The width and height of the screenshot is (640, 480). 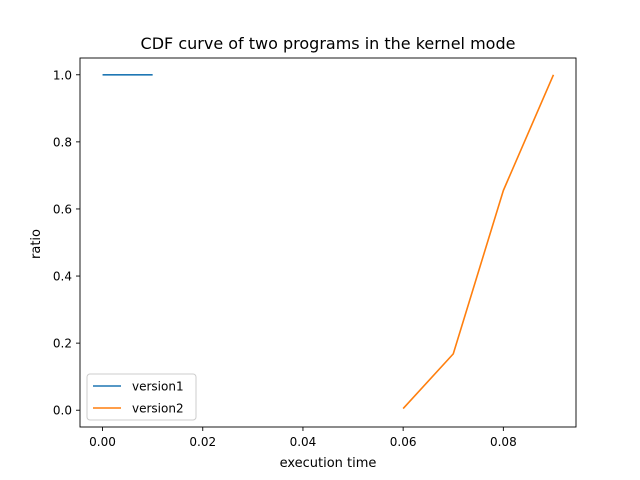 What do you see at coordinates (62, 209) in the screenshot?
I see `y-tick-label: 0.6` at bounding box center [62, 209].